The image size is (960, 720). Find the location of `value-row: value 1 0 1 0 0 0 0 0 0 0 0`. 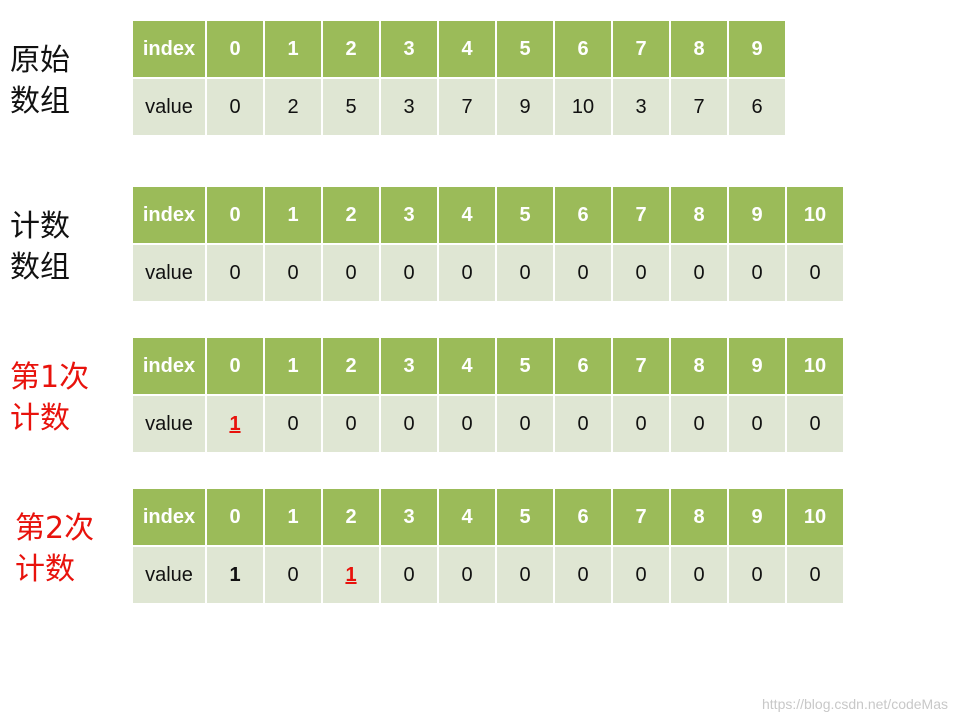

value-row: value 1 0 1 0 0 0 0 0 0 0 0 is located at coordinates (488, 575).